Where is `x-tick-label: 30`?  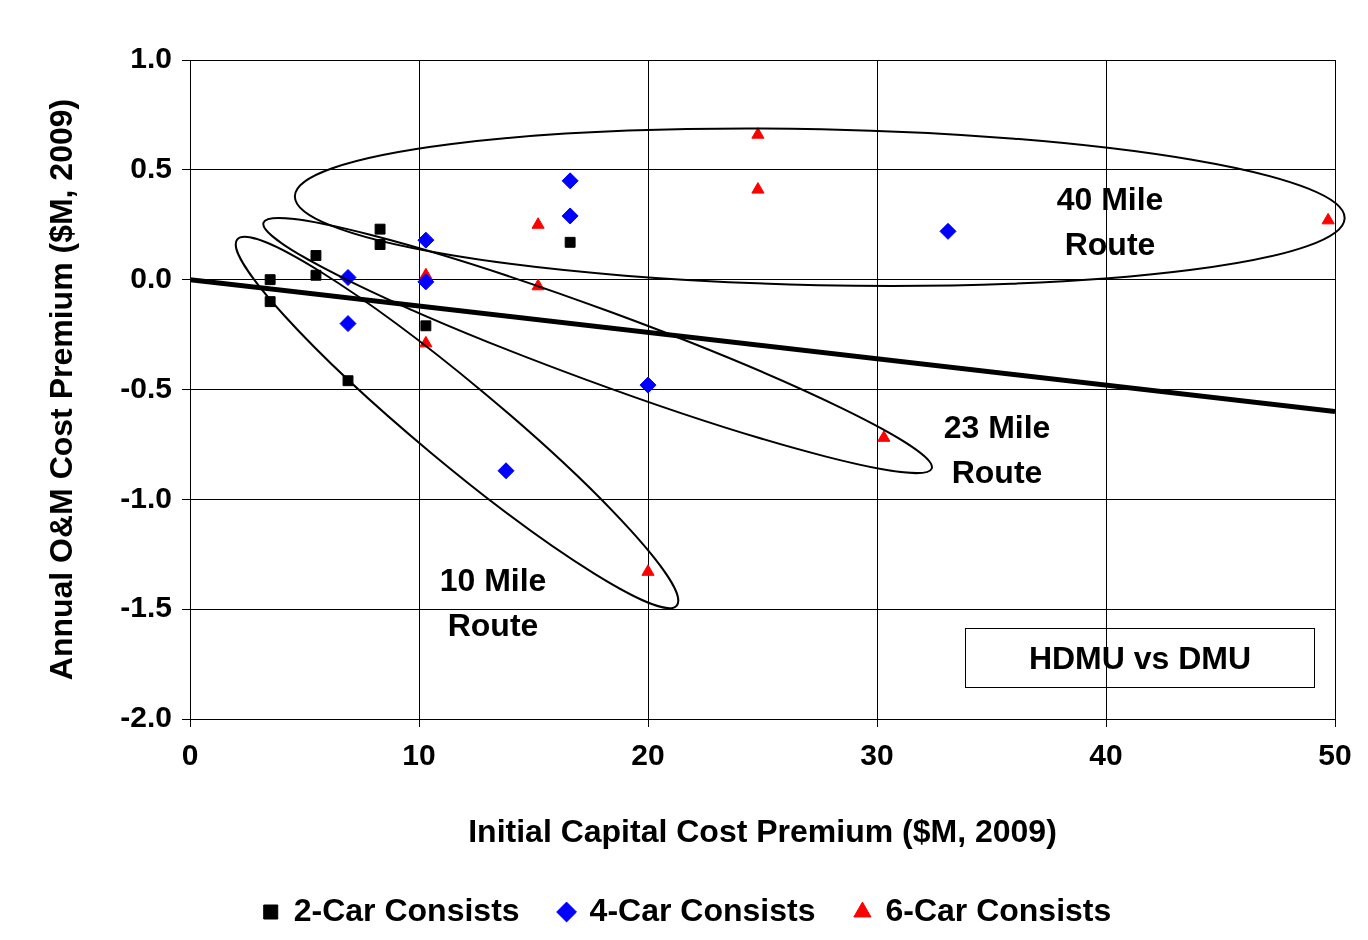
x-tick-label: 30 is located at coordinates (877, 755).